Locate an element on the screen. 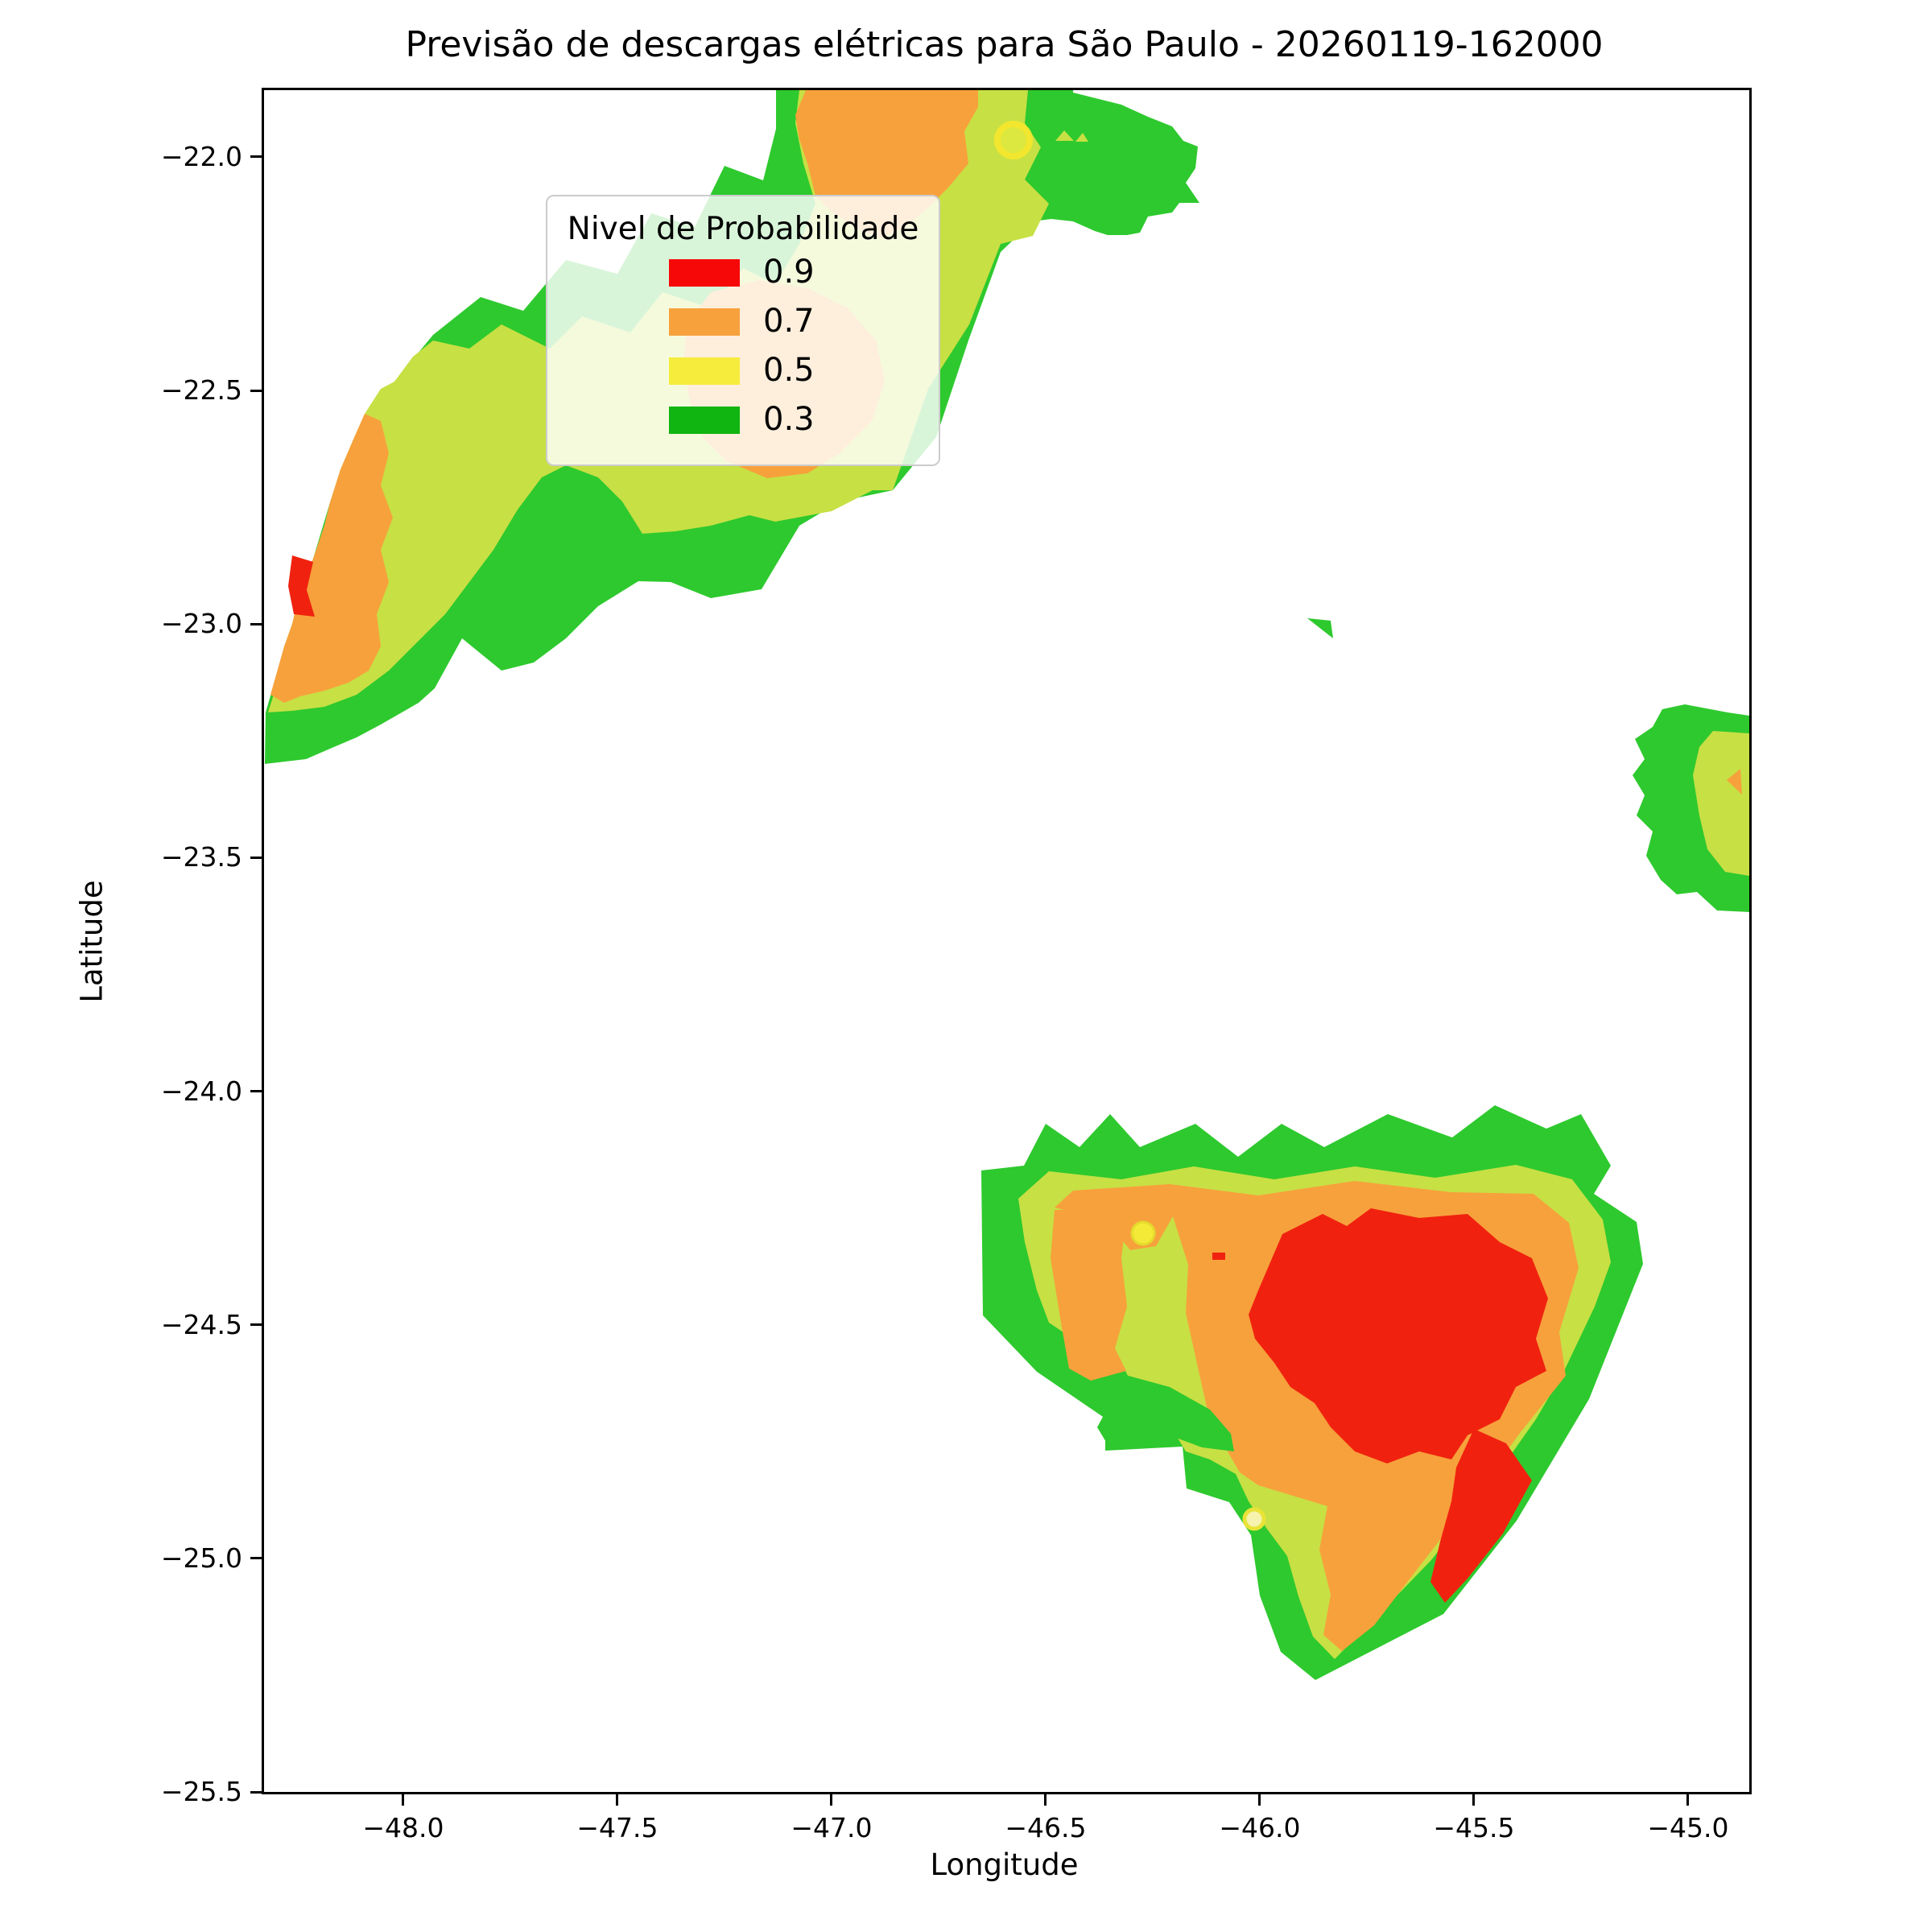 This screenshot has width=1932, height=1932. x-tick-label: −47.0 is located at coordinates (832, 1827).